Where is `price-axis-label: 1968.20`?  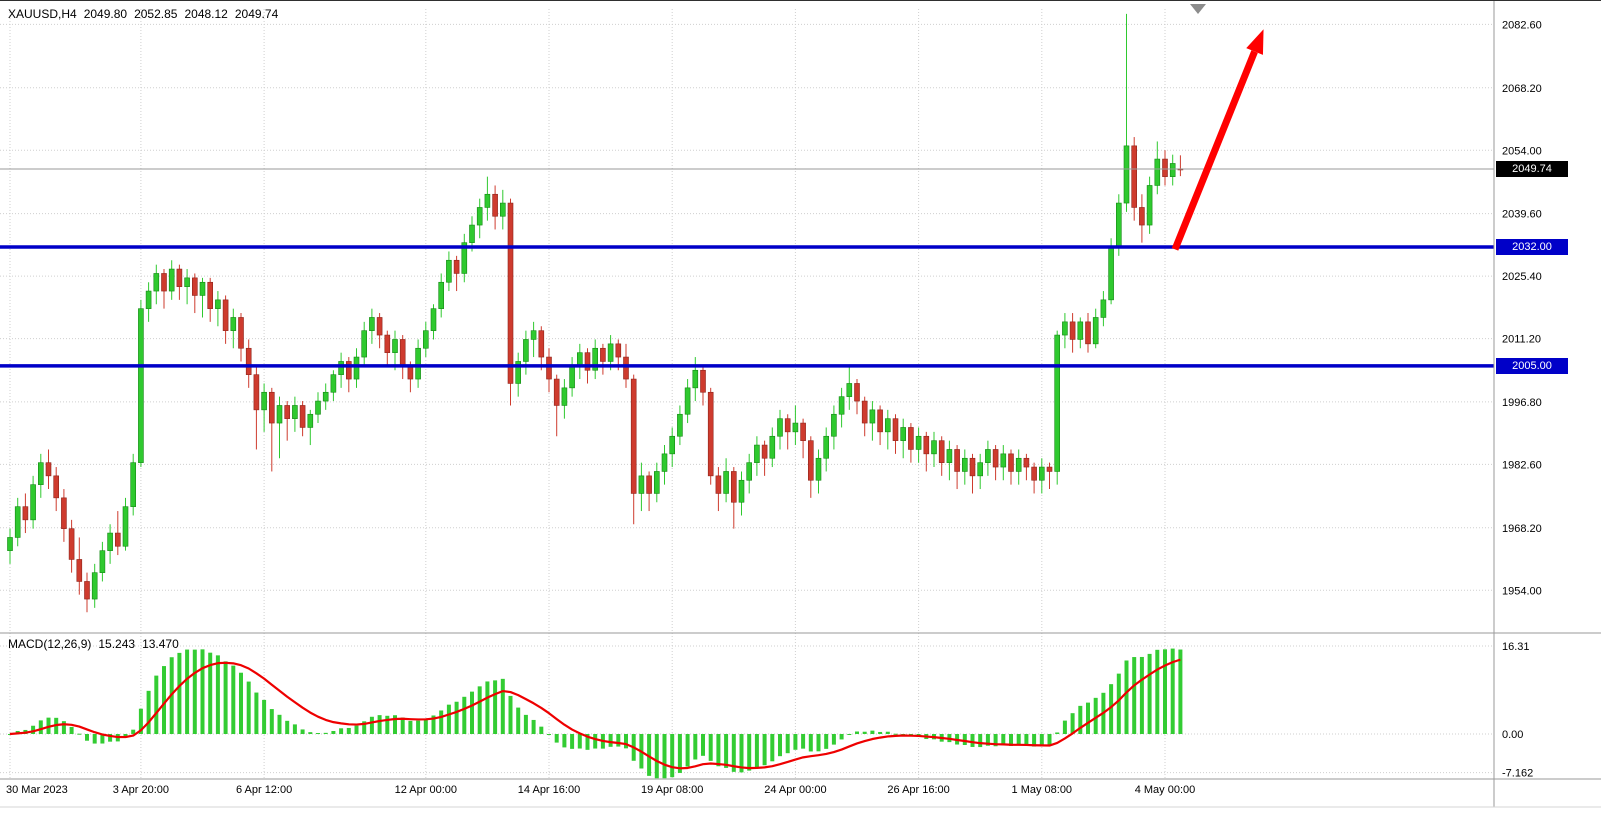
price-axis-label: 1968.20 is located at coordinates (1522, 529).